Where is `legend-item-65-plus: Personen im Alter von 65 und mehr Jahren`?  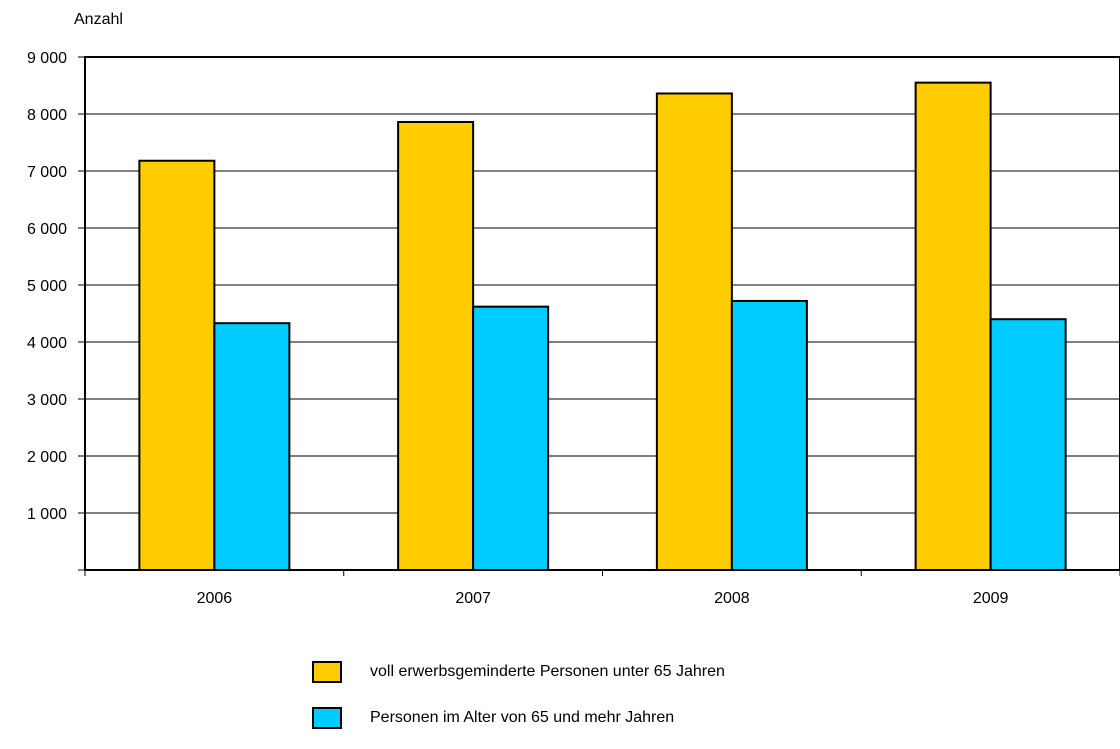 legend-item-65-plus: Personen im Alter von 65 und mehr Jahren is located at coordinates (518, 718).